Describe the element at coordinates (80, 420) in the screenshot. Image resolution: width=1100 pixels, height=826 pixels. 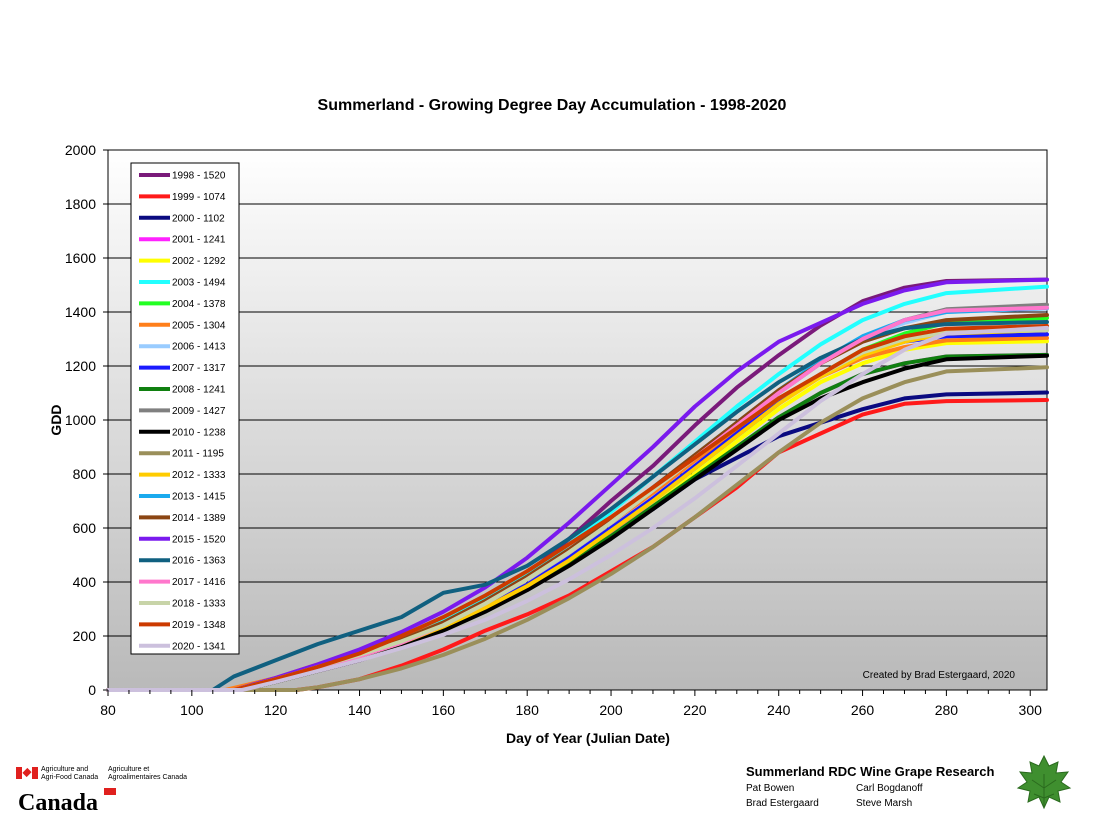
I see `y-tick-label: 1000` at that location.